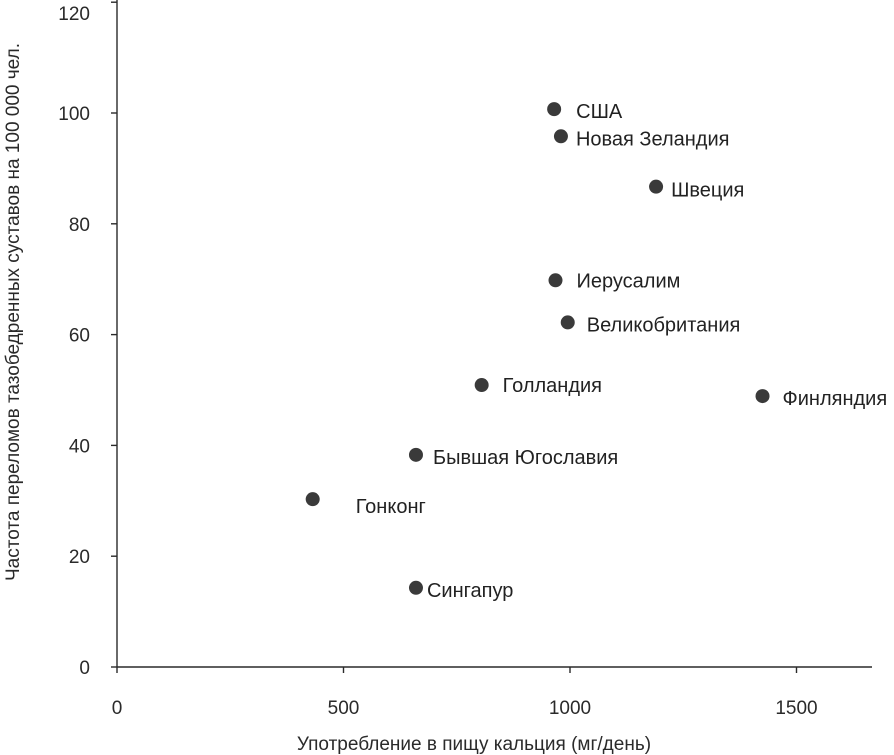  I want to click on y-tick-label: 20, so click(79, 557).